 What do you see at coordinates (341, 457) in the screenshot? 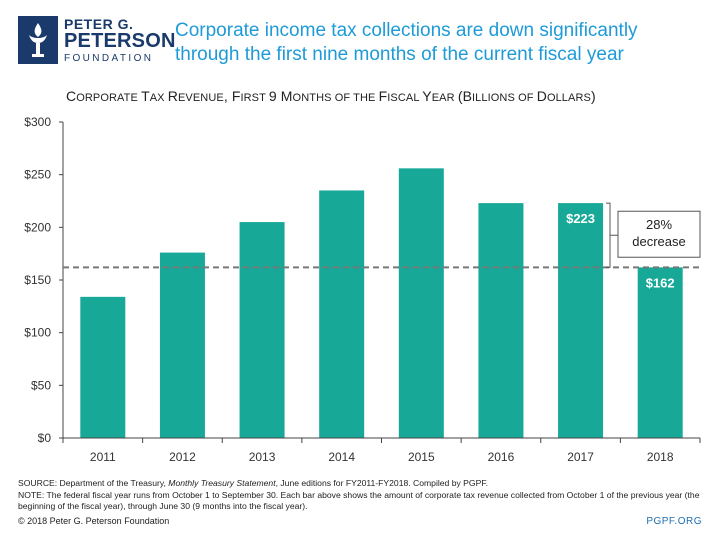
I see `x-tick-label: 2014` at bounding box center [341, 457].